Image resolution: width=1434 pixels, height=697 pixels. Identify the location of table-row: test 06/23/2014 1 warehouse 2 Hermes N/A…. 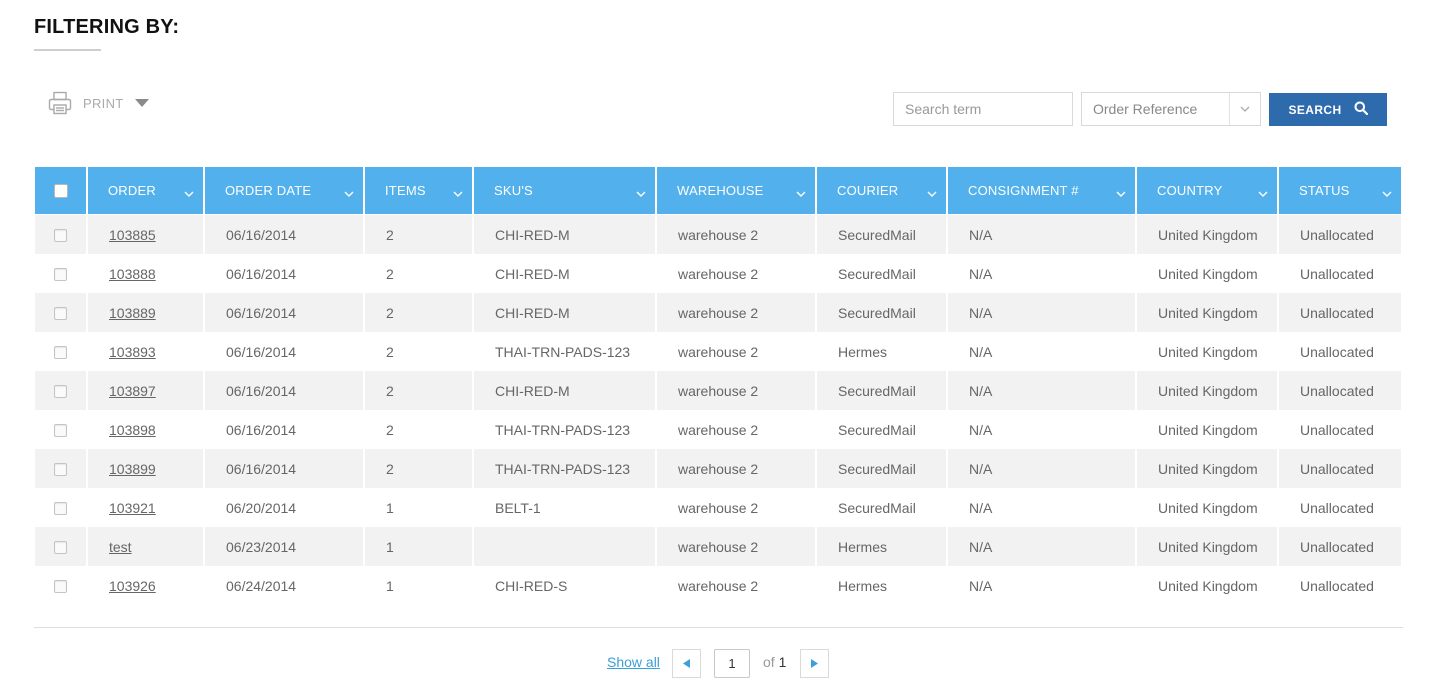
(718, 546).